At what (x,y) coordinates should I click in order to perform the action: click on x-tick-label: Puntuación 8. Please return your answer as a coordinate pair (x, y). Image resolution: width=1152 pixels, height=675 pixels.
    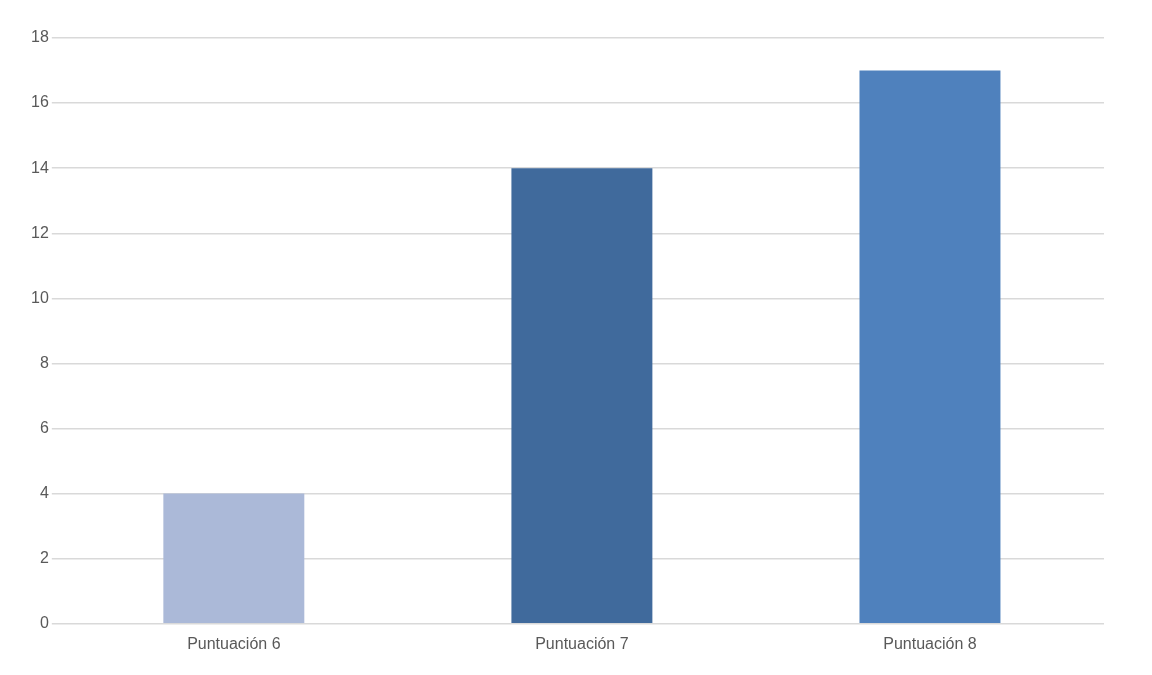
    Looking at the image, I should click on (930, 643).